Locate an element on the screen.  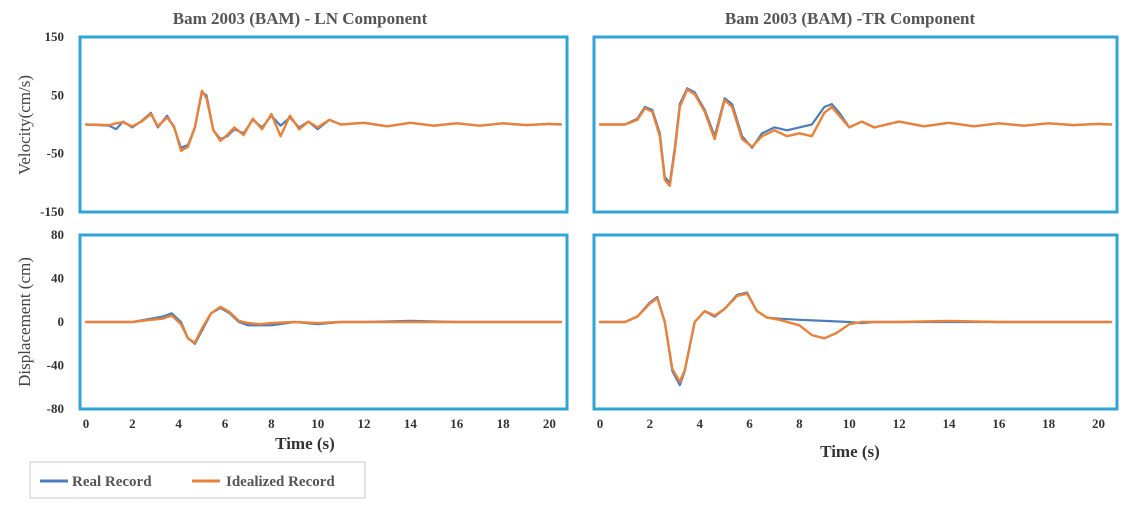
title-tr: Bam 2003 (BAM) -TR Component is located at coordinates (850, 18).